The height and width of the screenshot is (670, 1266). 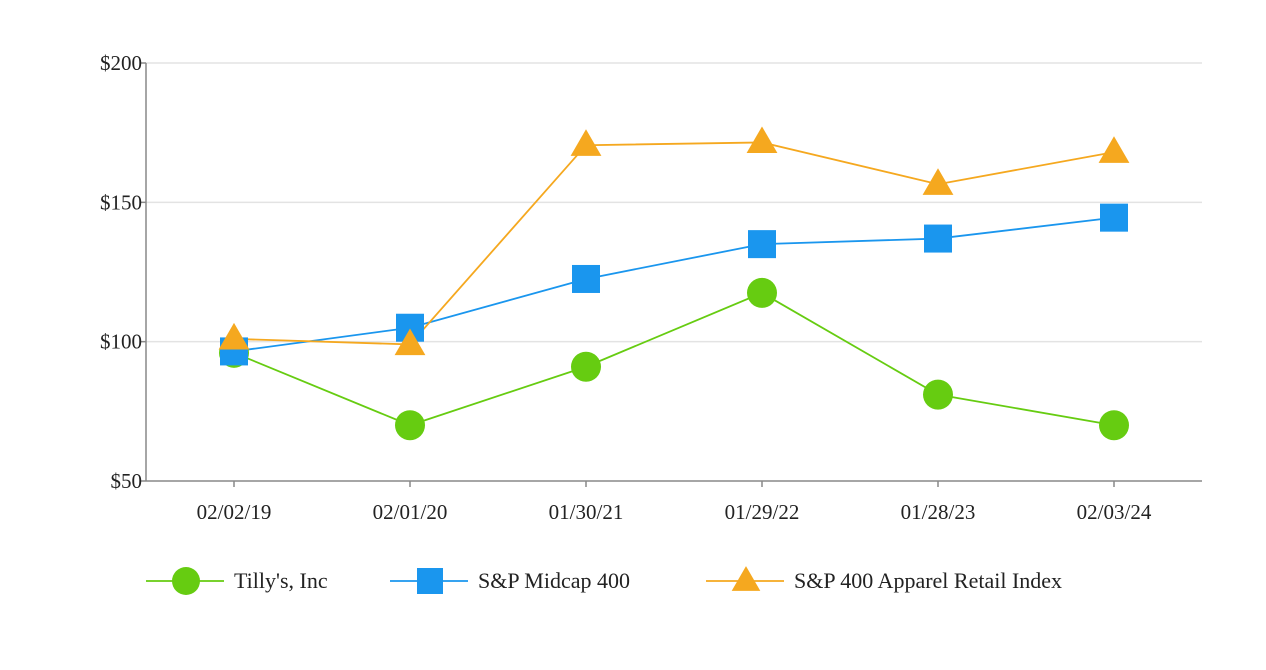 I want to click on y-tick-label: $100, so click(x=121, y=342).